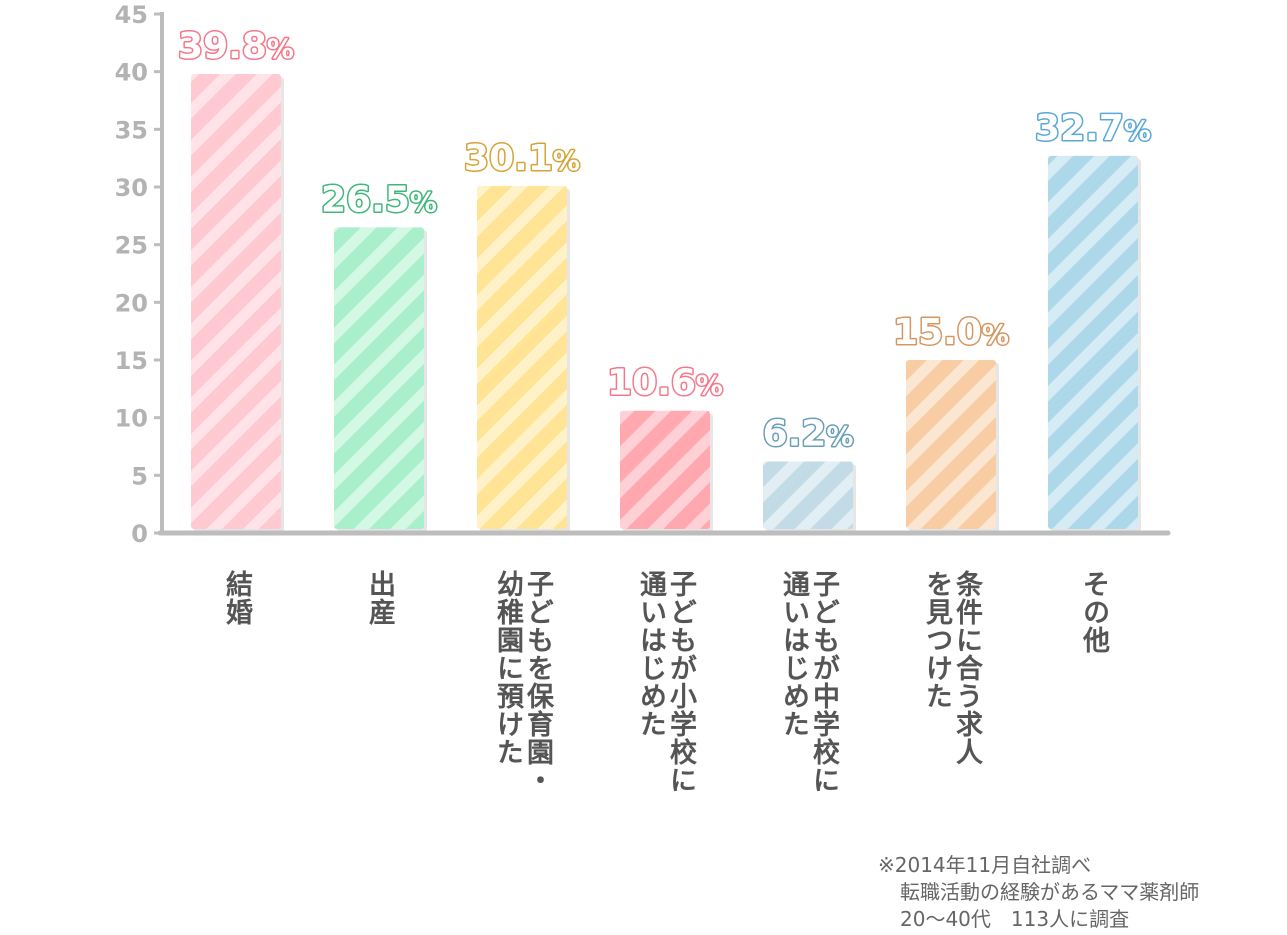 The width and height of the screenshot is (1287, 935). Describe the element at coordinates (808, 682) in the screenshot. I see `x-tick-label: 子どもが中学校に 通いはじめた` at that location.